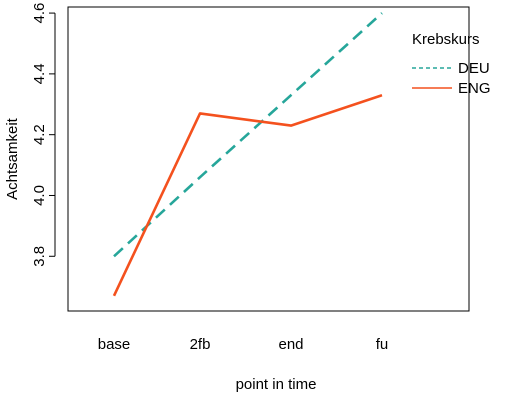 This screenshot has height=400, width=505. What do you see at coordinates (12, 158) in the screenshot?
I see `y-axis-label: Achtsamkeit` at bounding box center [12, 158].